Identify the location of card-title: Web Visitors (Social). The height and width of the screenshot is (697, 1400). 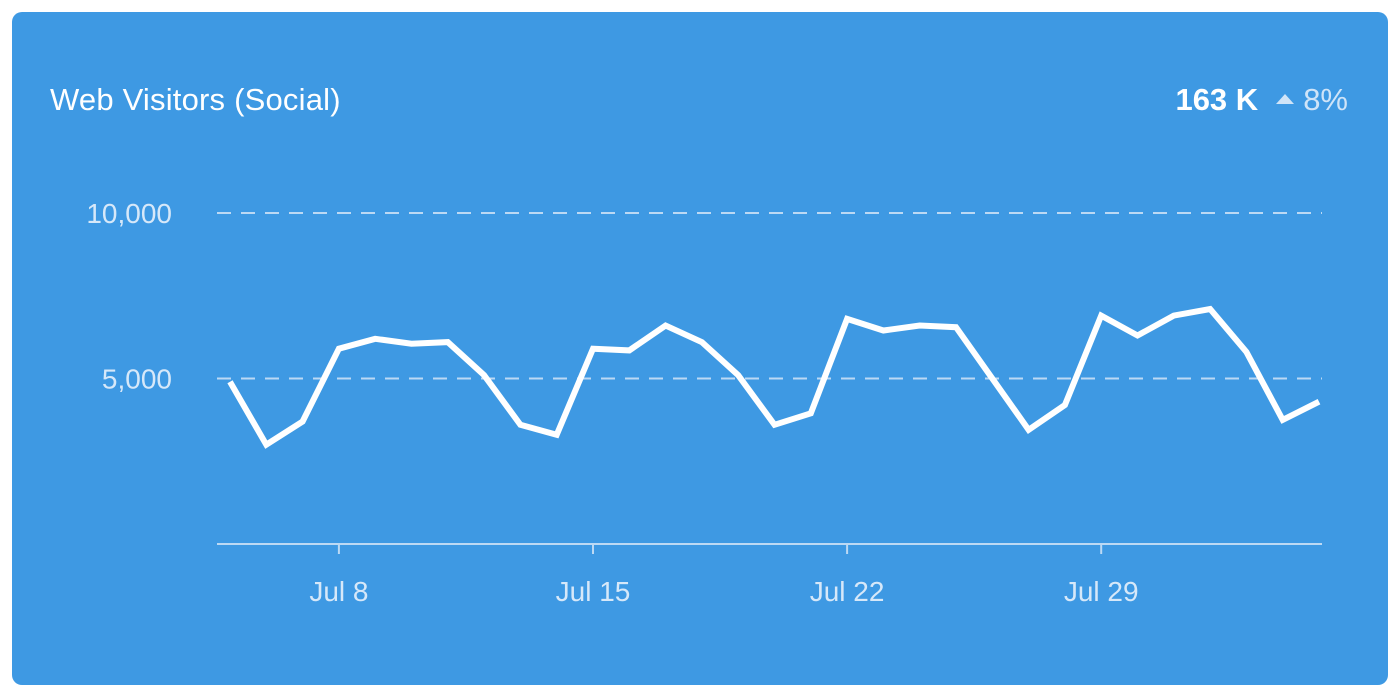
(195, 99).